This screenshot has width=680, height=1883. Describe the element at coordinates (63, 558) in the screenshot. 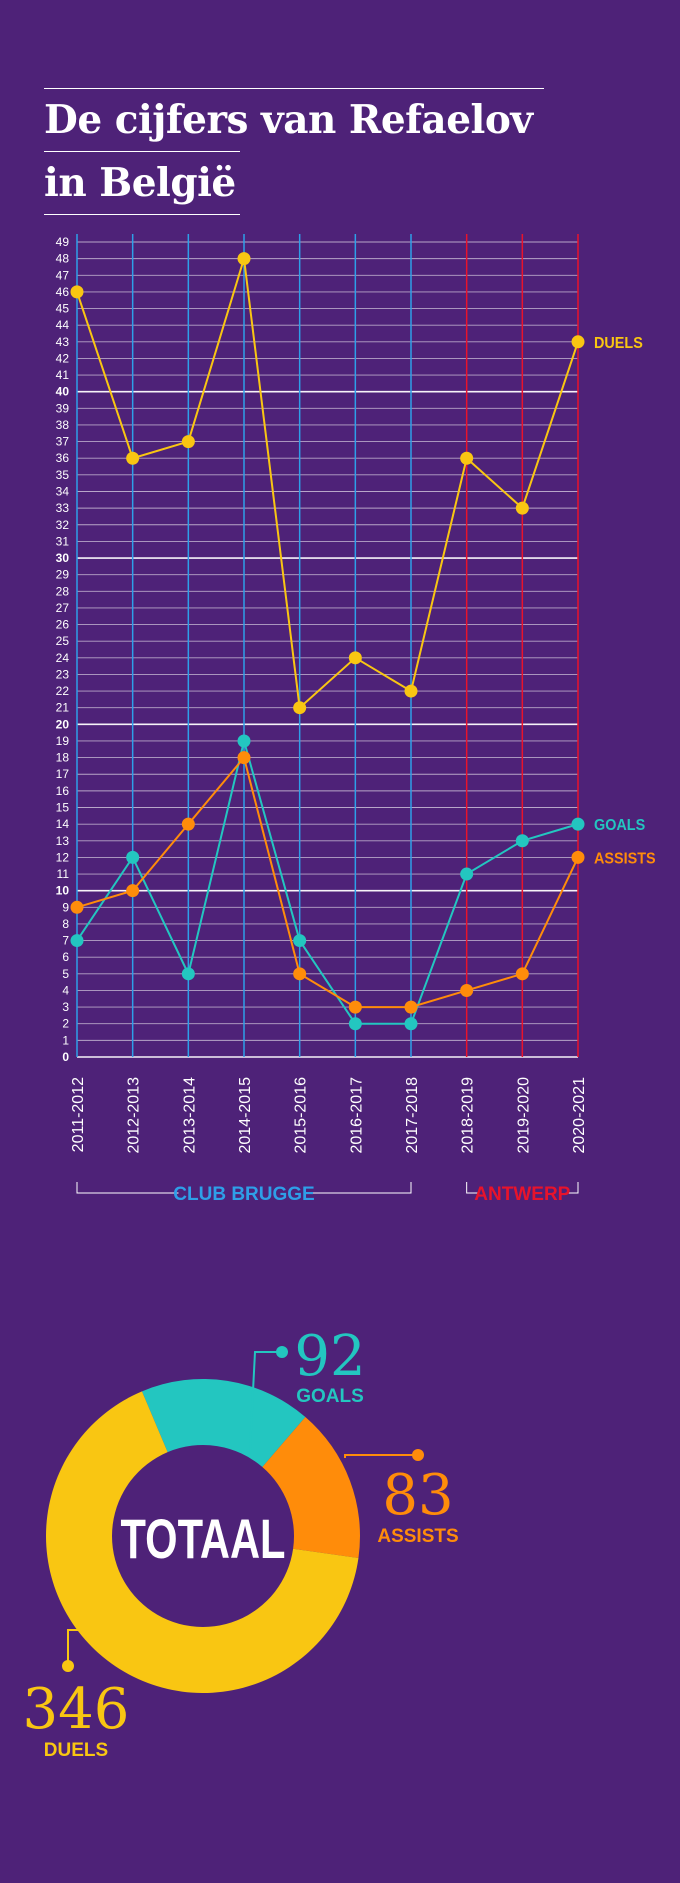

I see `y-tick-label: 30` at that location.